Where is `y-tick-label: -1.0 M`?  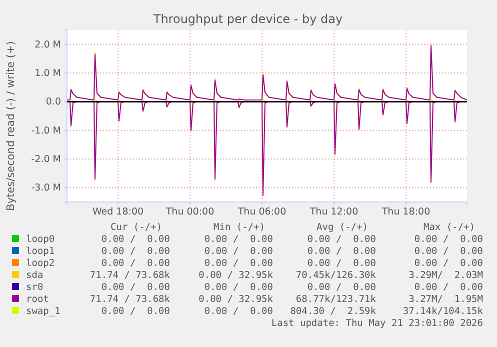
y-tick-label: -1.0 M is located at coordinates (46, 130).